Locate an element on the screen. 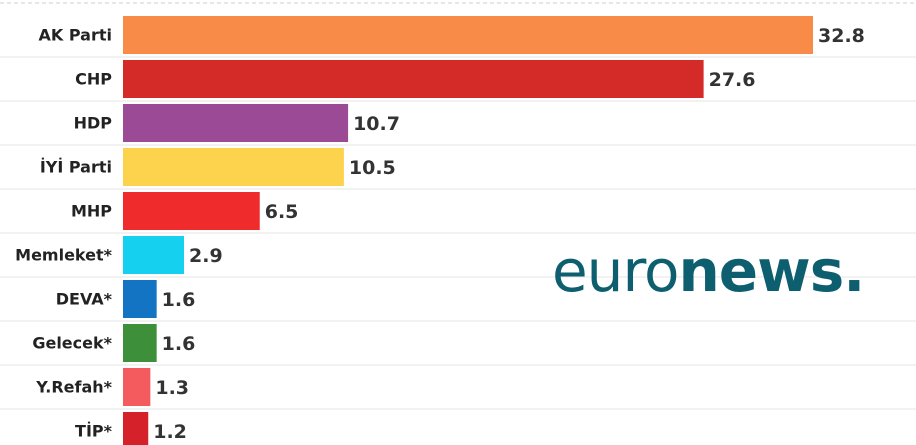 The height and width of the screenshot is (445, 916). value-label: 10.7 is located at coordinates (376, 124).